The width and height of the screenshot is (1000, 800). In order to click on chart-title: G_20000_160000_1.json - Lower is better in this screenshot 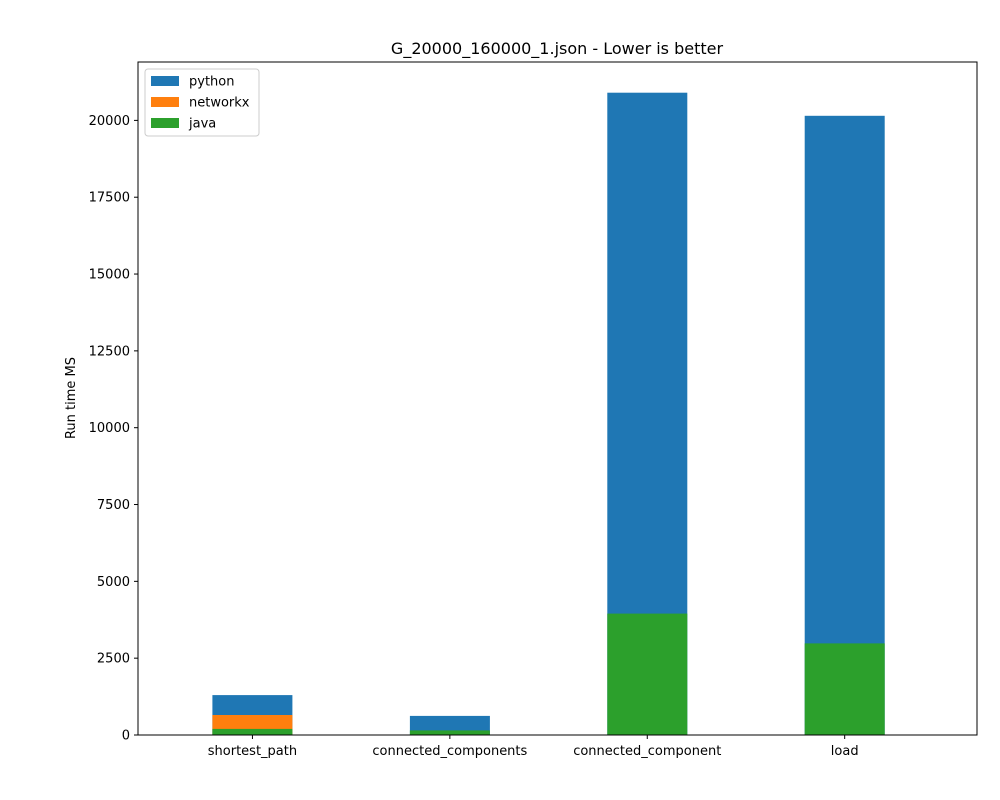, I will do `click(557, 49)`.